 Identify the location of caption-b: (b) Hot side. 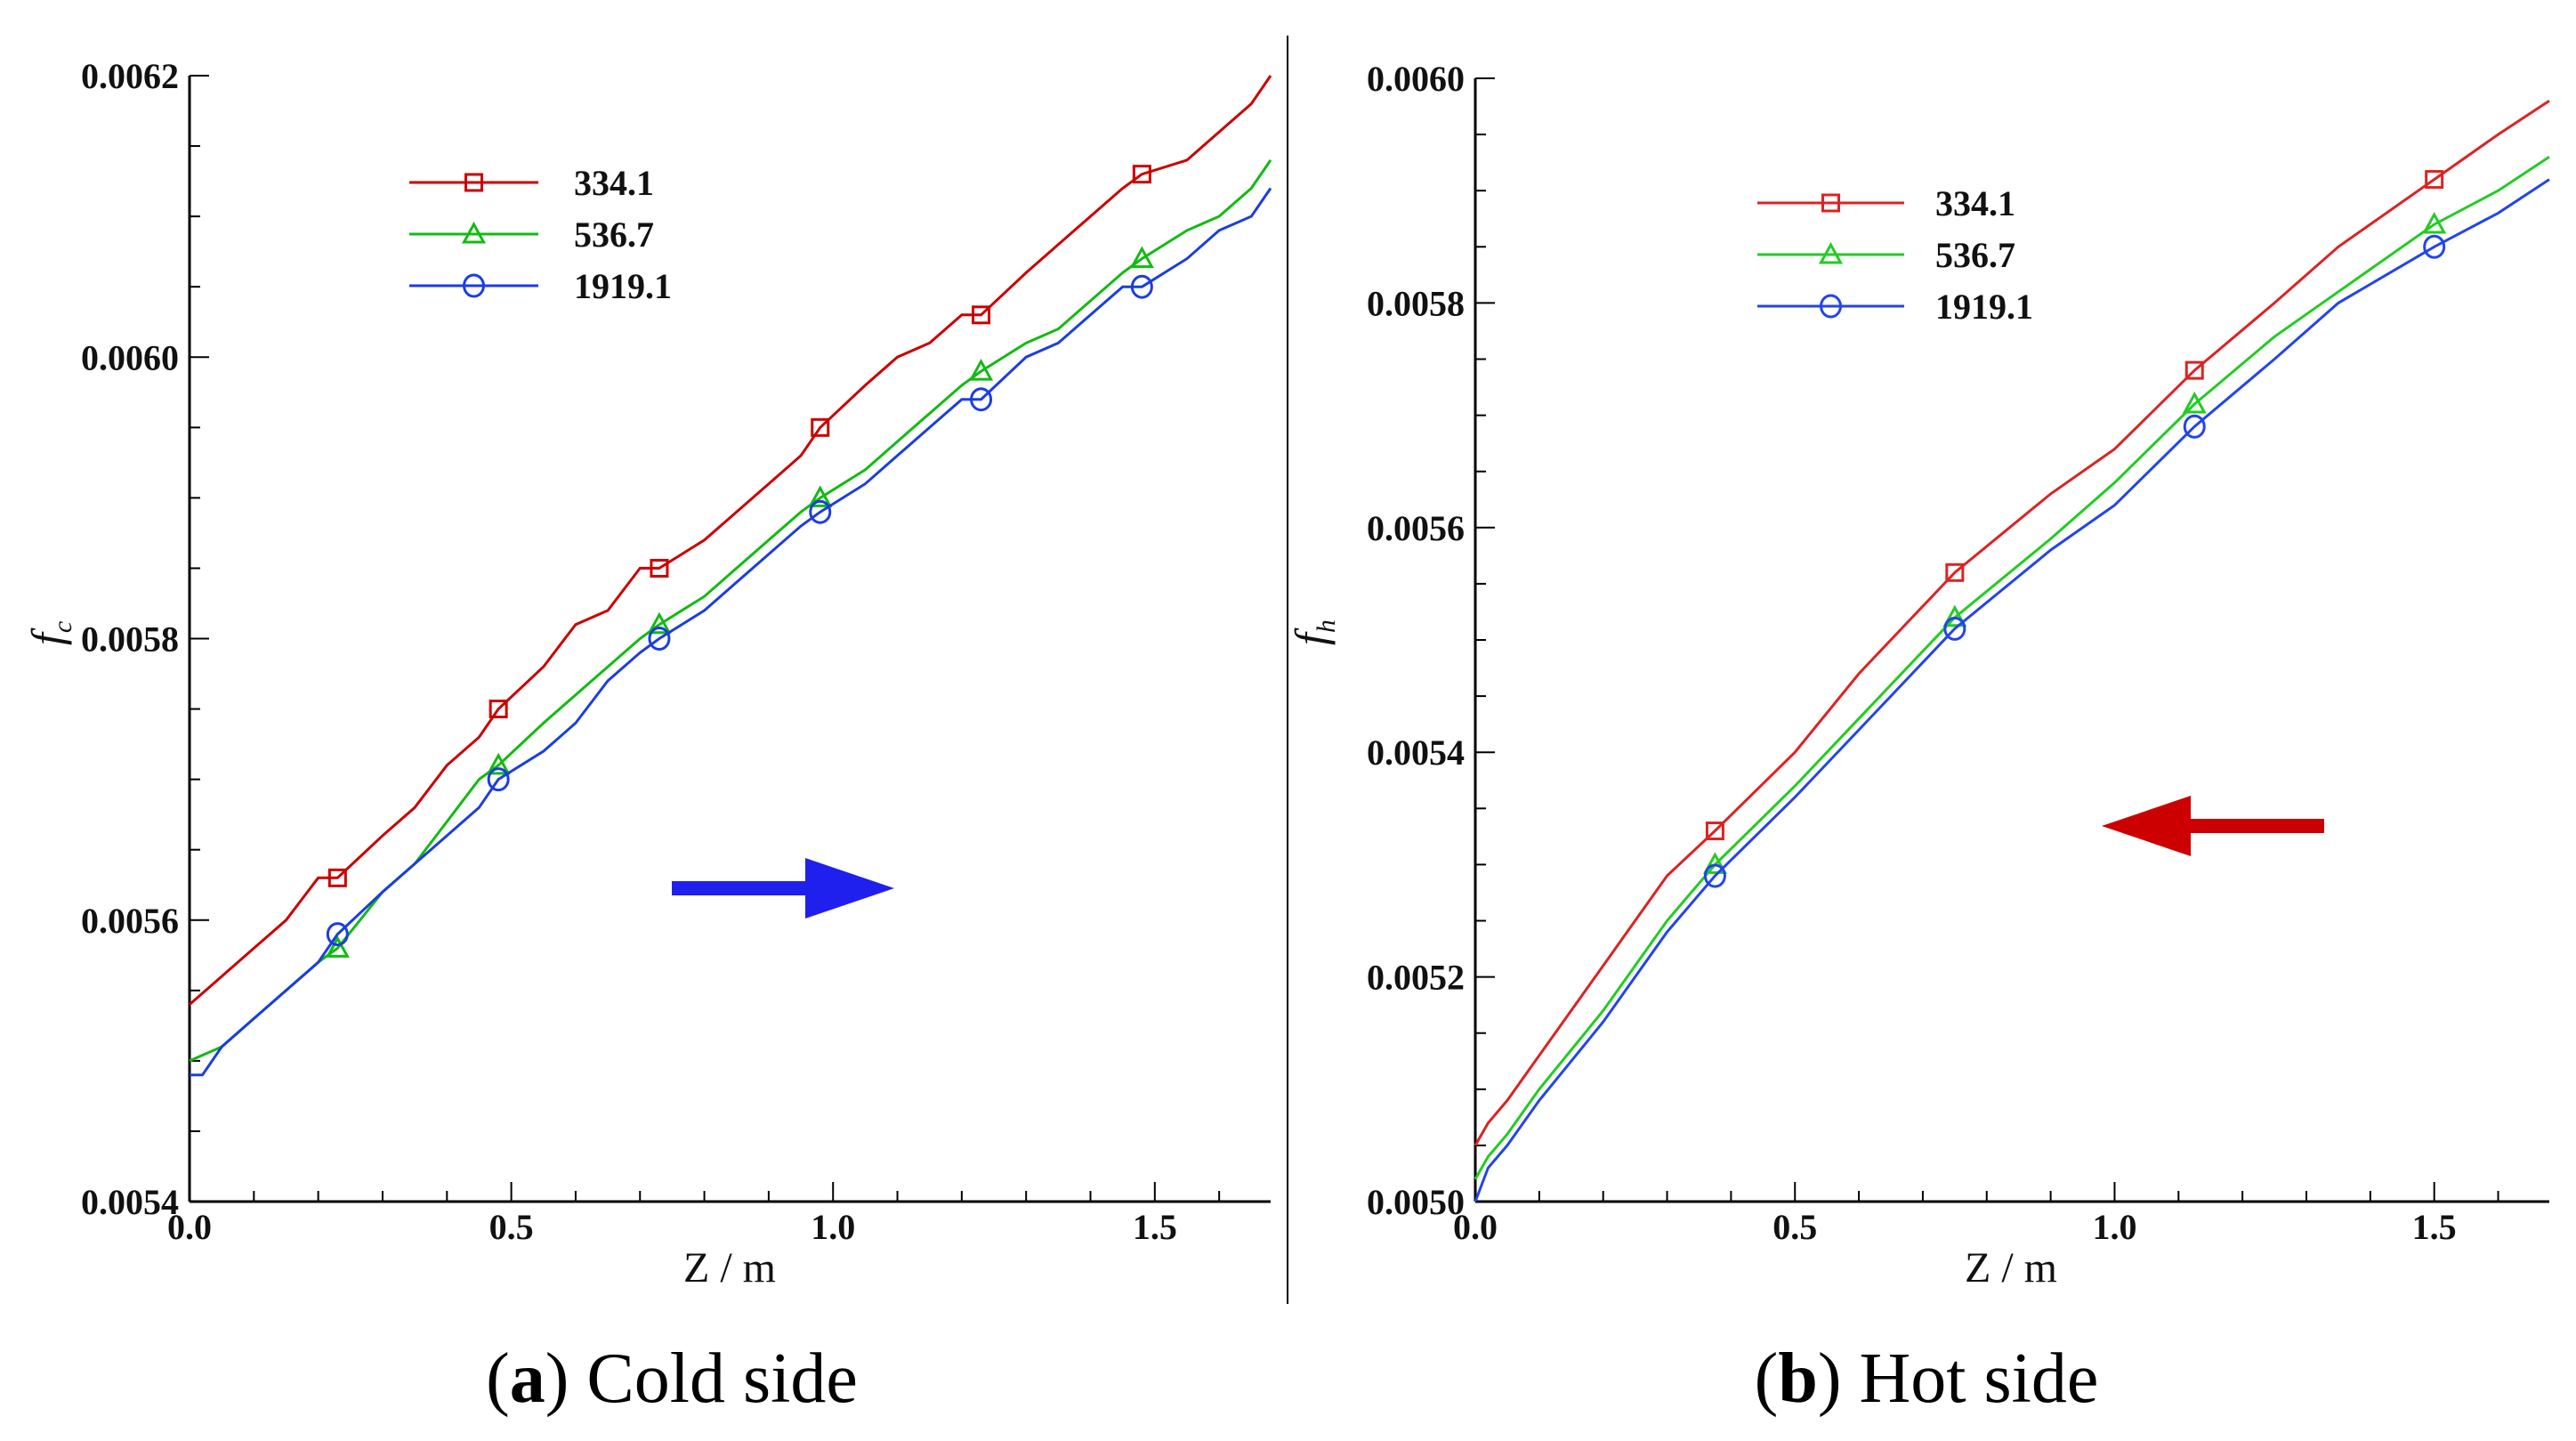
(1927, 1379).